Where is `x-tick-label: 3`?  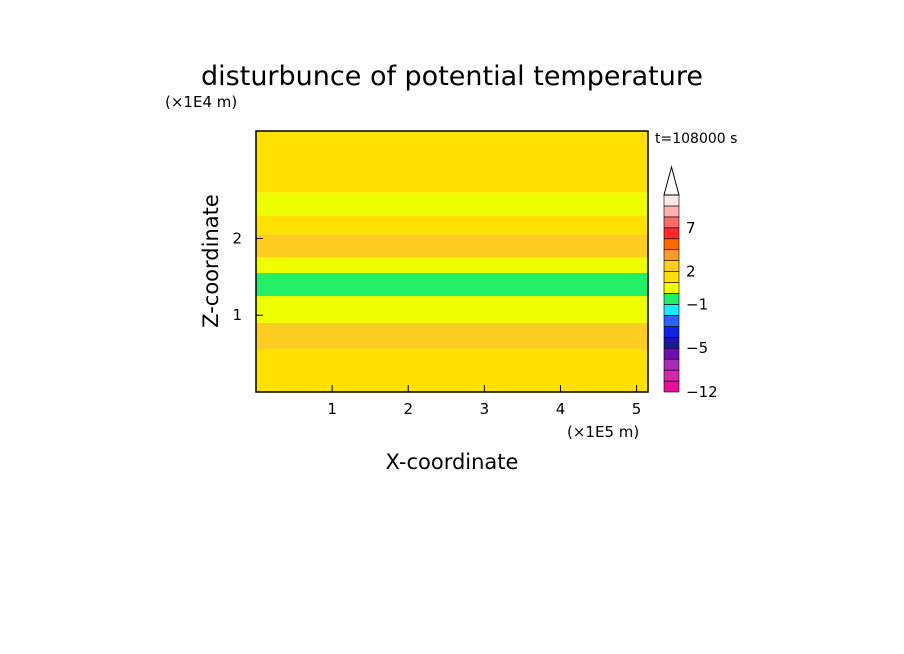 x-tick-label: 3 is located at coordinates (485, 409).